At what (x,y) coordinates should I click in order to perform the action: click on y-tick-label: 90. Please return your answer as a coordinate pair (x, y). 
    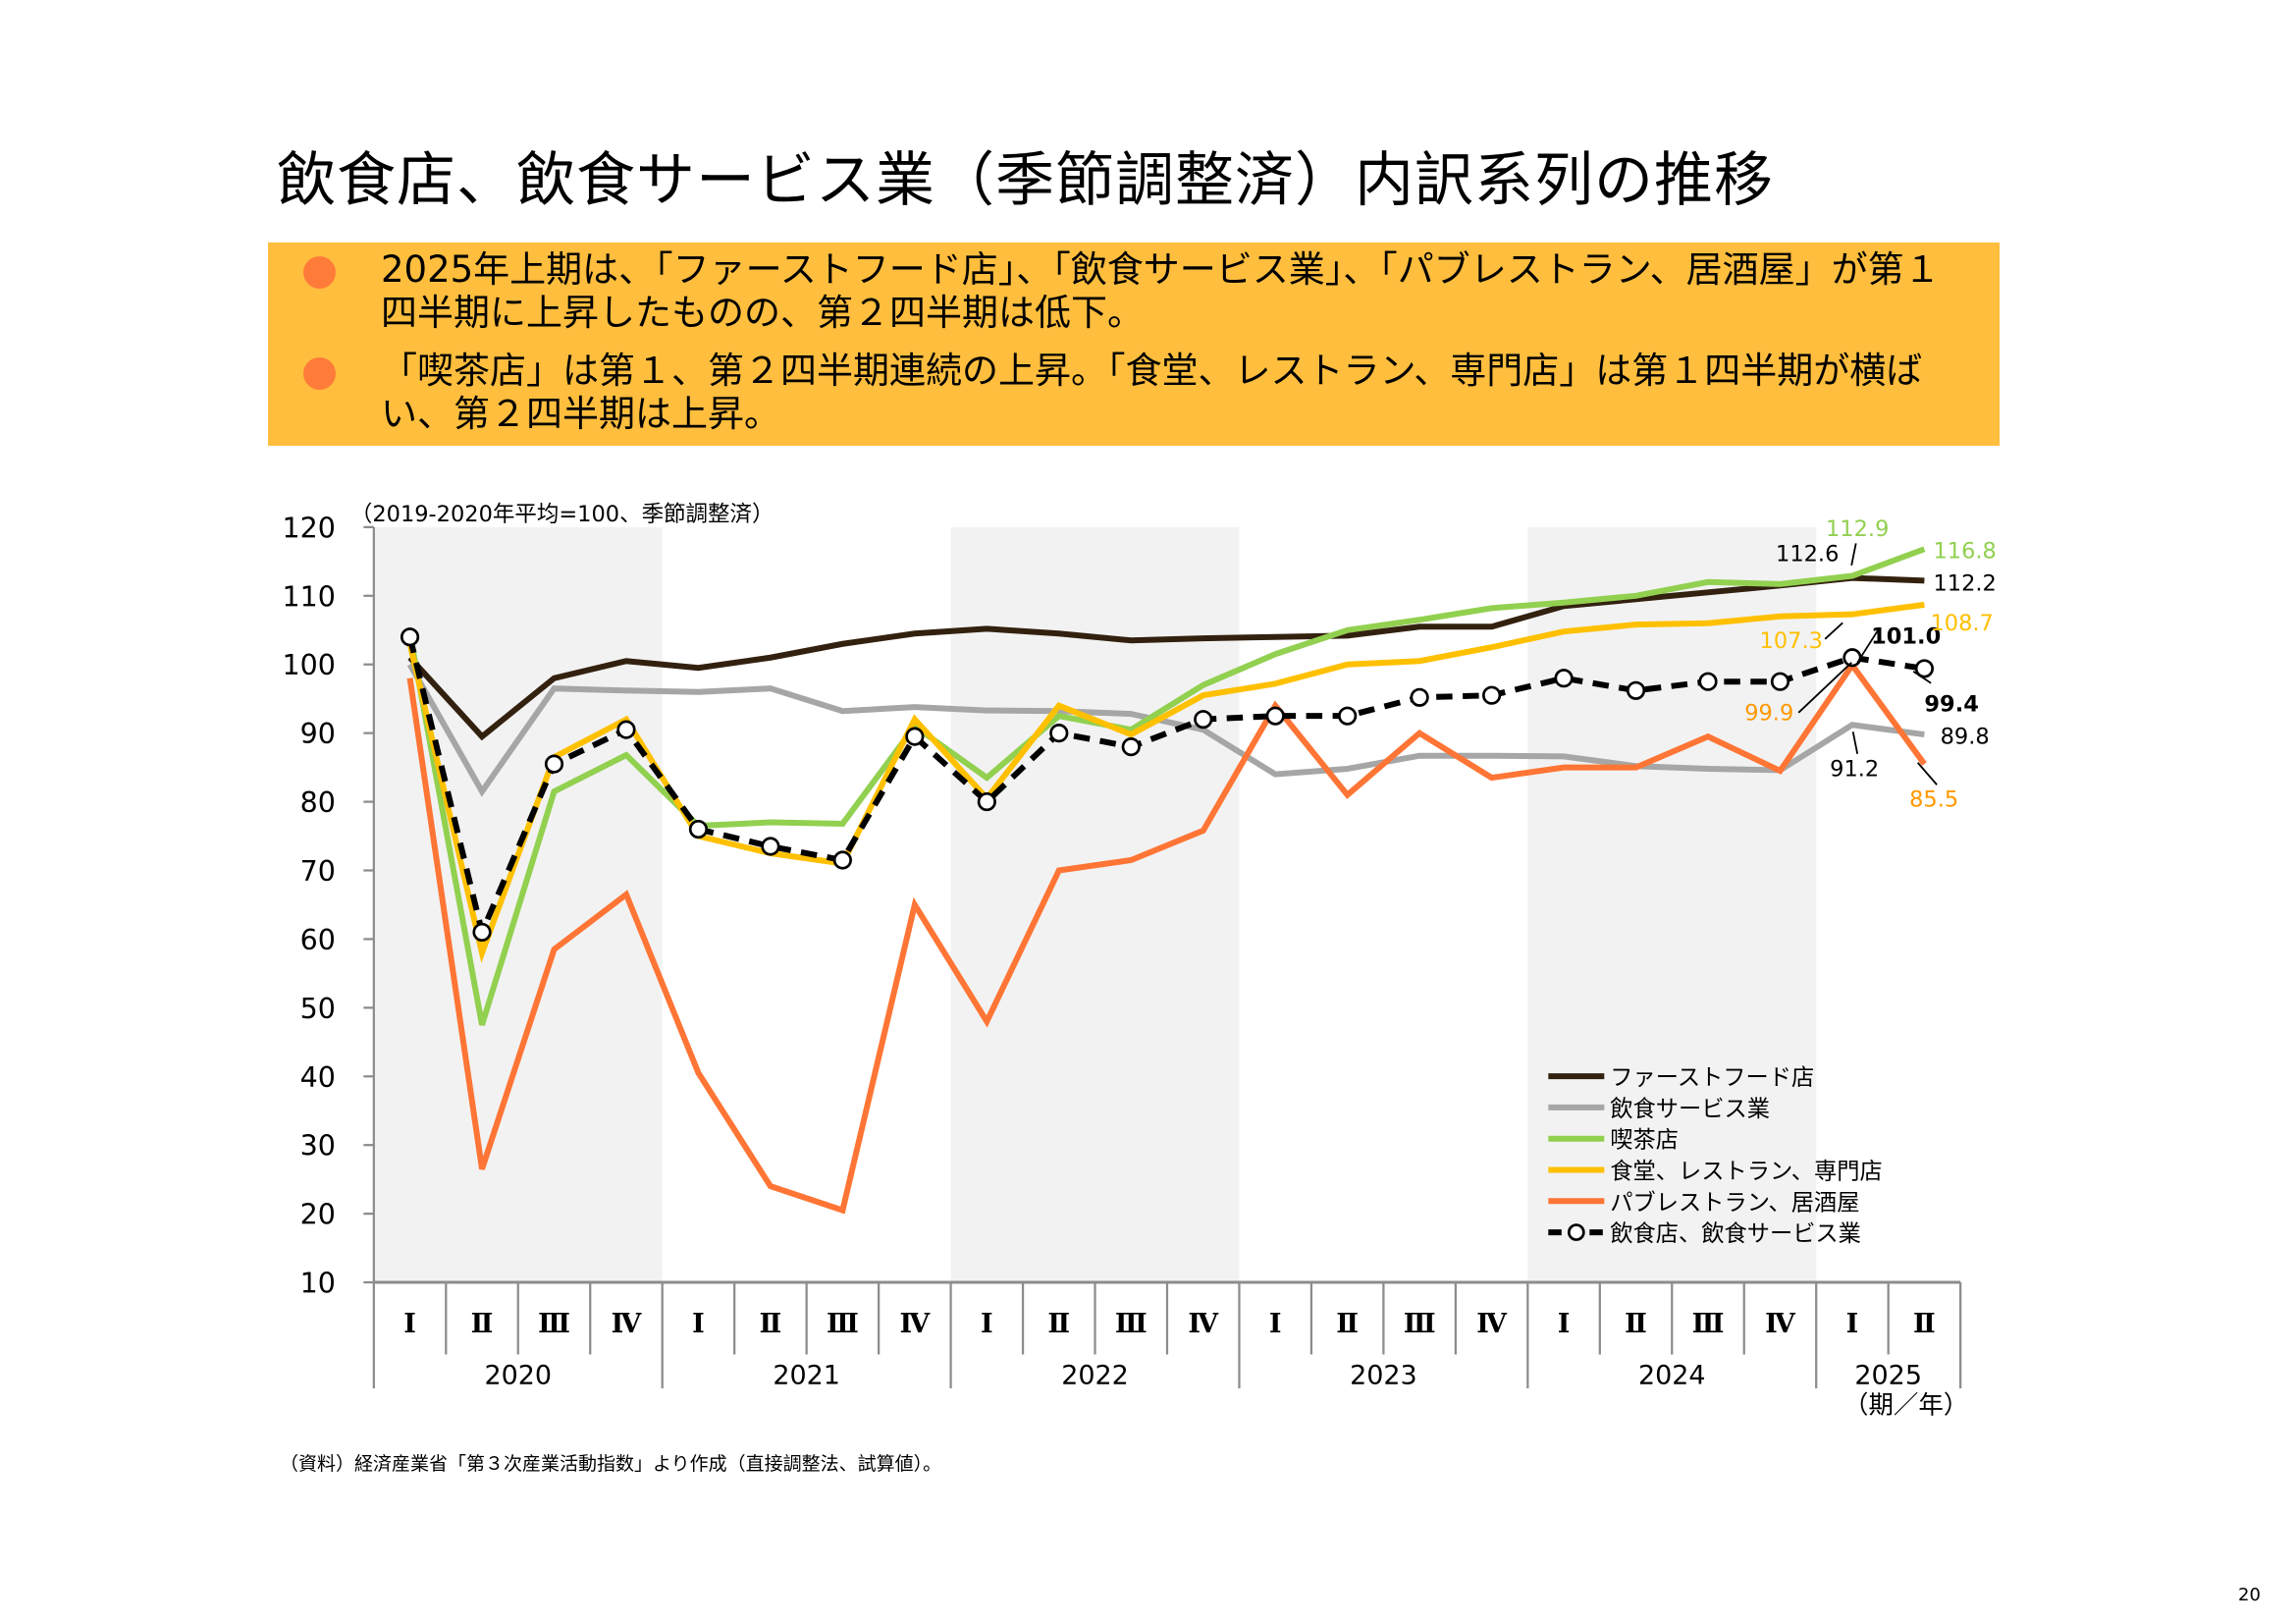
    Looking at the image, I should click on (318, 734).